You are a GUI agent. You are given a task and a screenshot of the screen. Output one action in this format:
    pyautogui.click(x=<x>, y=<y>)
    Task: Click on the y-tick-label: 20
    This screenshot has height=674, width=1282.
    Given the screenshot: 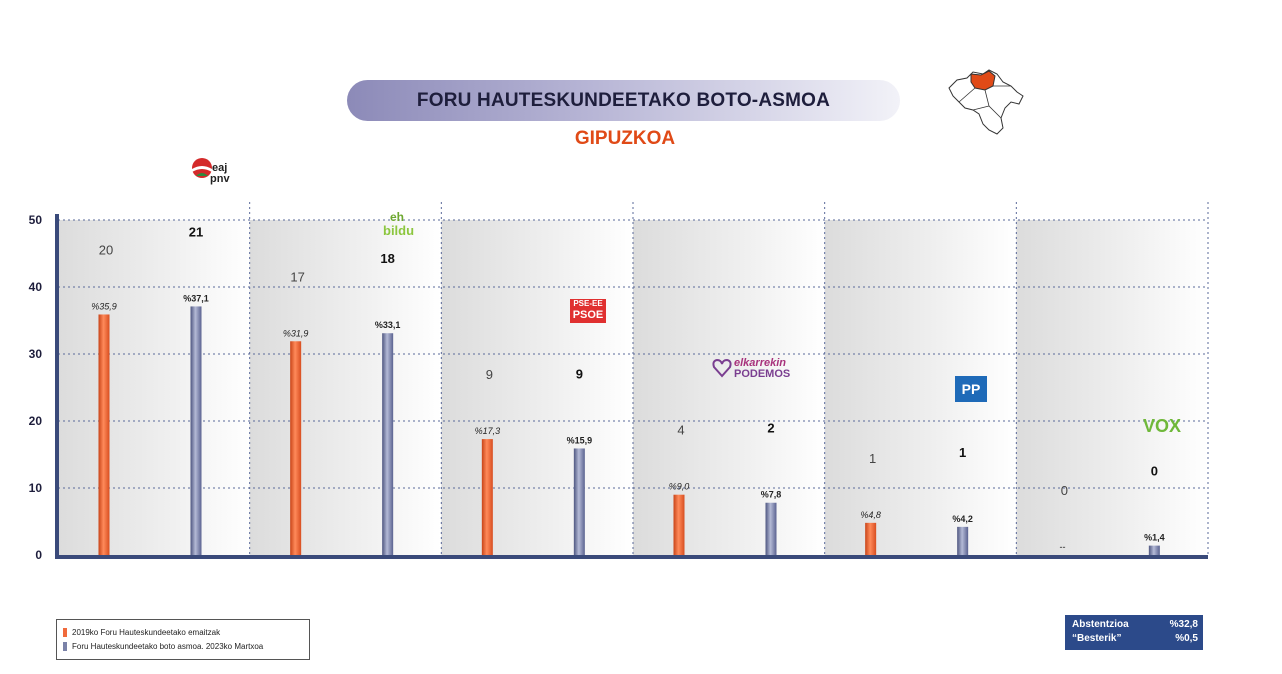 What is the action you would take?
    pyautogui.click(x=36, y=421)
    